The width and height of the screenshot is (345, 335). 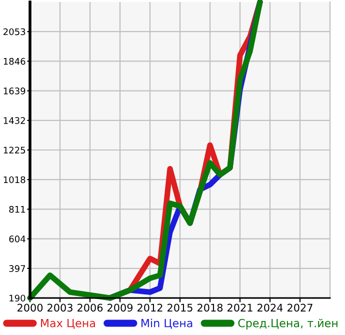 What do you see at coordinates (300, 308) in the screenshot?
I see `x-tick-label: 2027` at bounding box center [300, 308].